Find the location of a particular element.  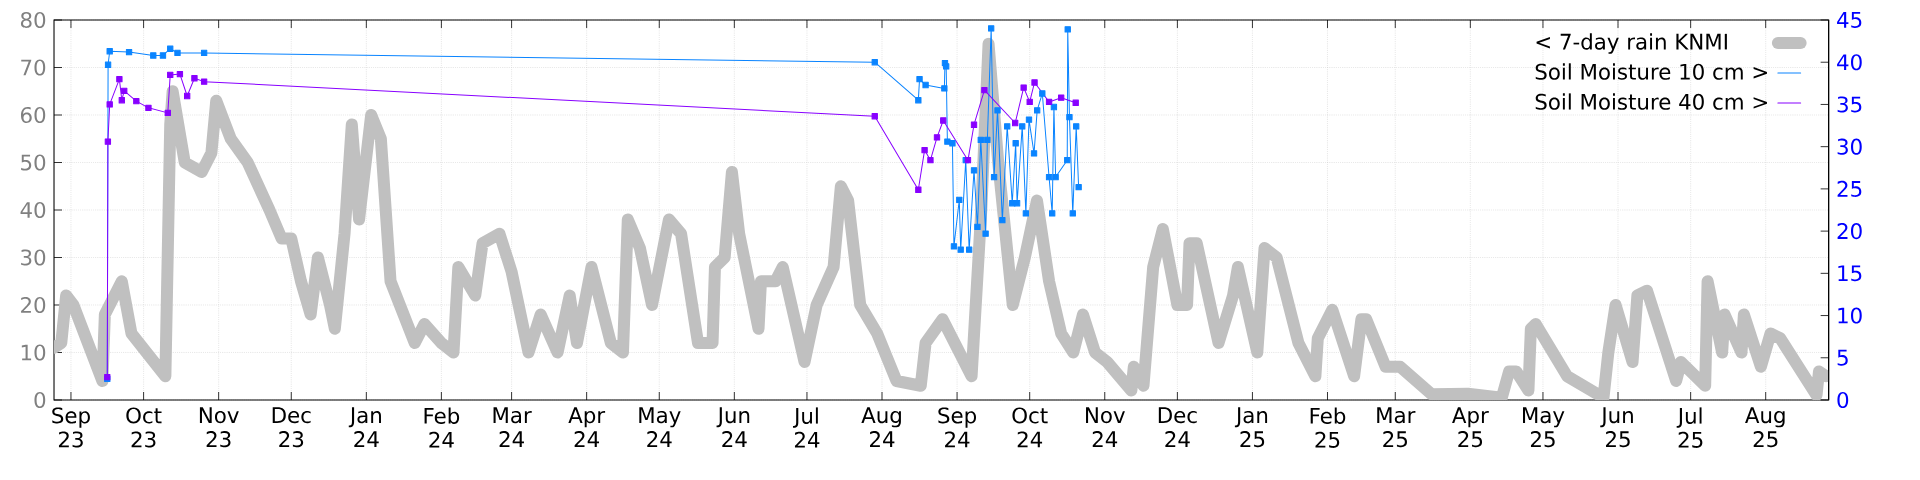

legend-label: < 7-day rain KNMI is located at coordinates (1631, 43).